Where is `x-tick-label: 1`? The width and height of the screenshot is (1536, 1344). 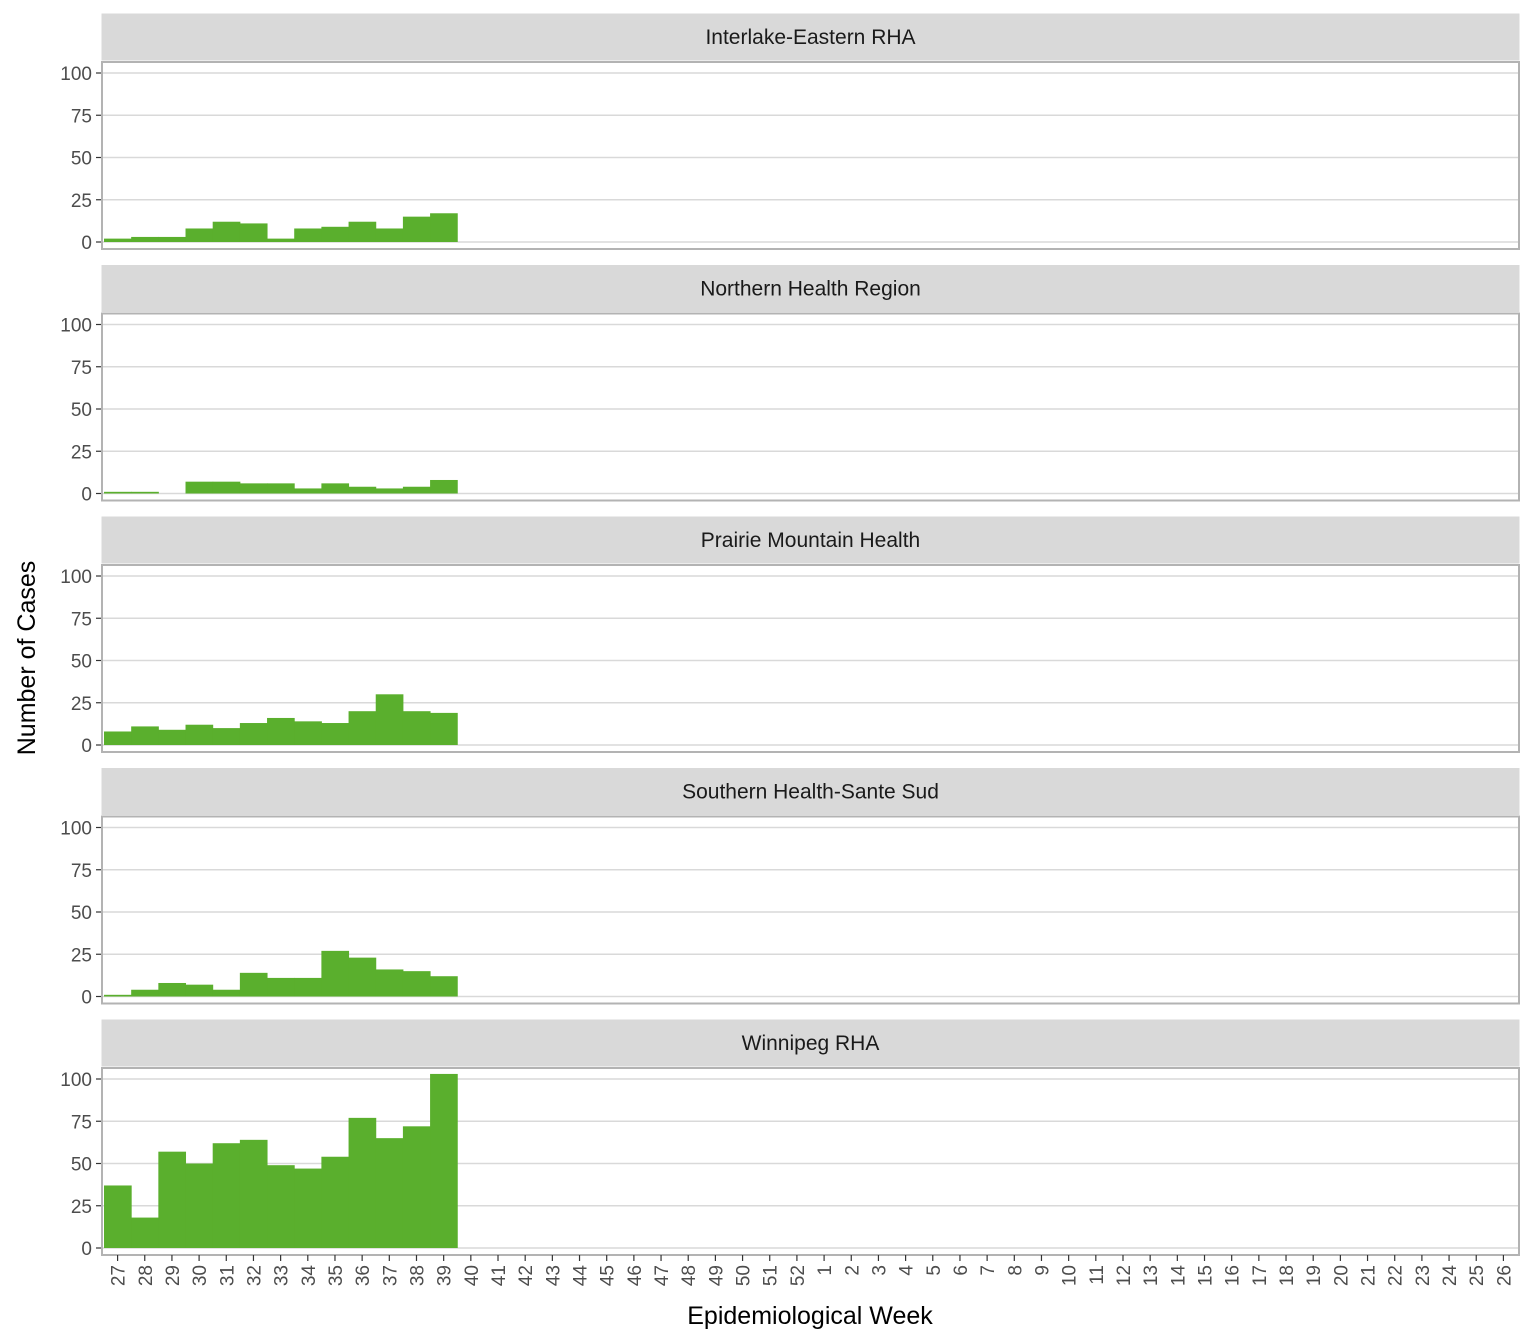 x-tick-label: 1 is located at coordinates (825, 1270).